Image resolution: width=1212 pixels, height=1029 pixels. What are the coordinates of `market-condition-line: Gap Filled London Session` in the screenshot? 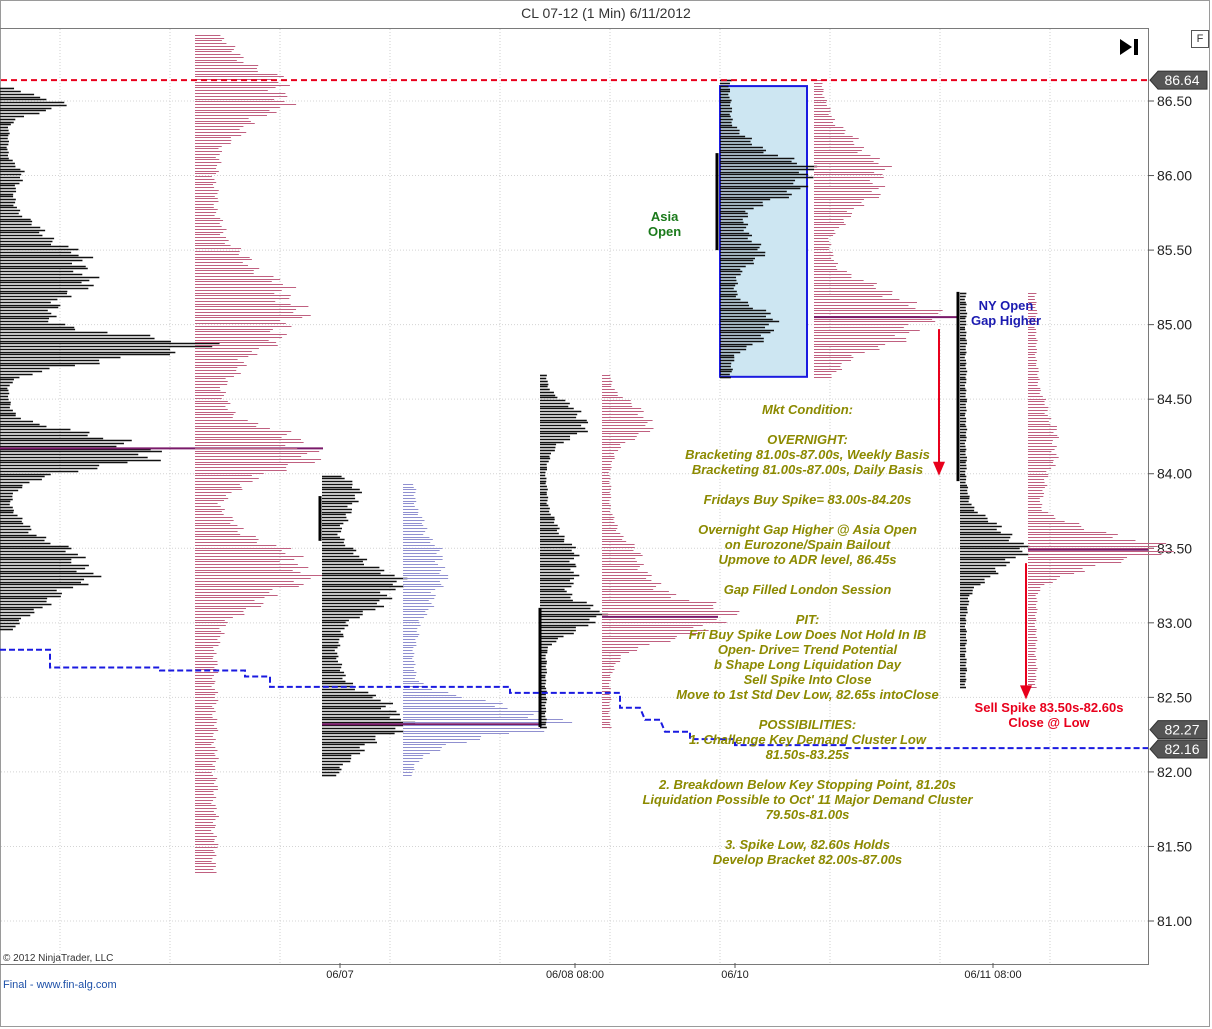 It's located at (807, 589).